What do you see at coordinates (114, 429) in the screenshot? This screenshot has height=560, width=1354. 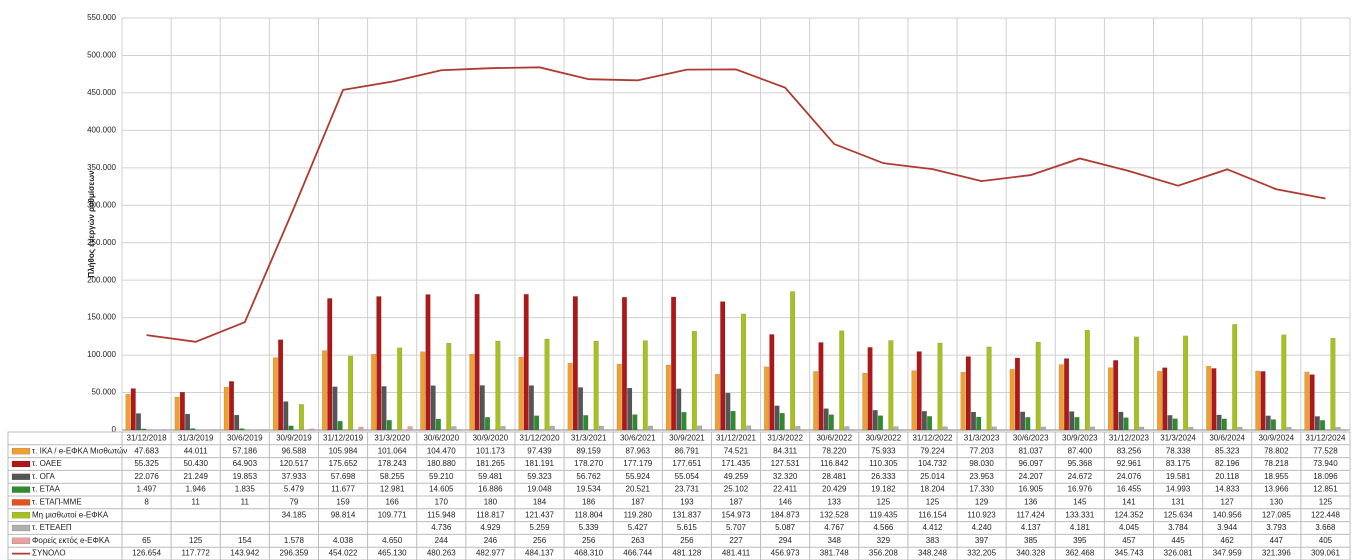 I see `y-tick-label: 0` at bounding box center [114, 429].